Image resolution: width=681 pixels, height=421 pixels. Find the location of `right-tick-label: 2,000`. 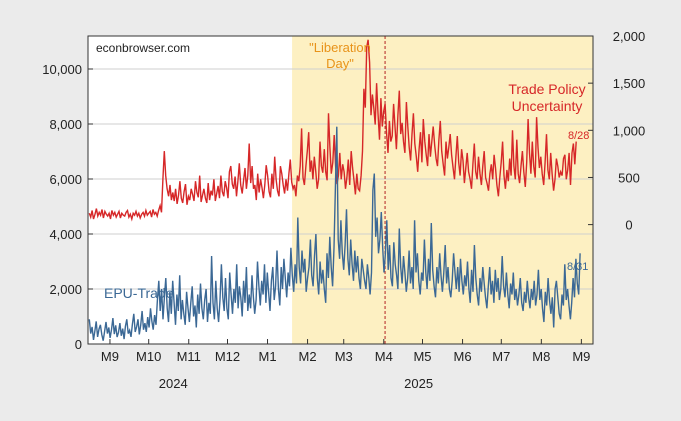

right-tick-label: 2,000 is located at coordinates (629, 36).